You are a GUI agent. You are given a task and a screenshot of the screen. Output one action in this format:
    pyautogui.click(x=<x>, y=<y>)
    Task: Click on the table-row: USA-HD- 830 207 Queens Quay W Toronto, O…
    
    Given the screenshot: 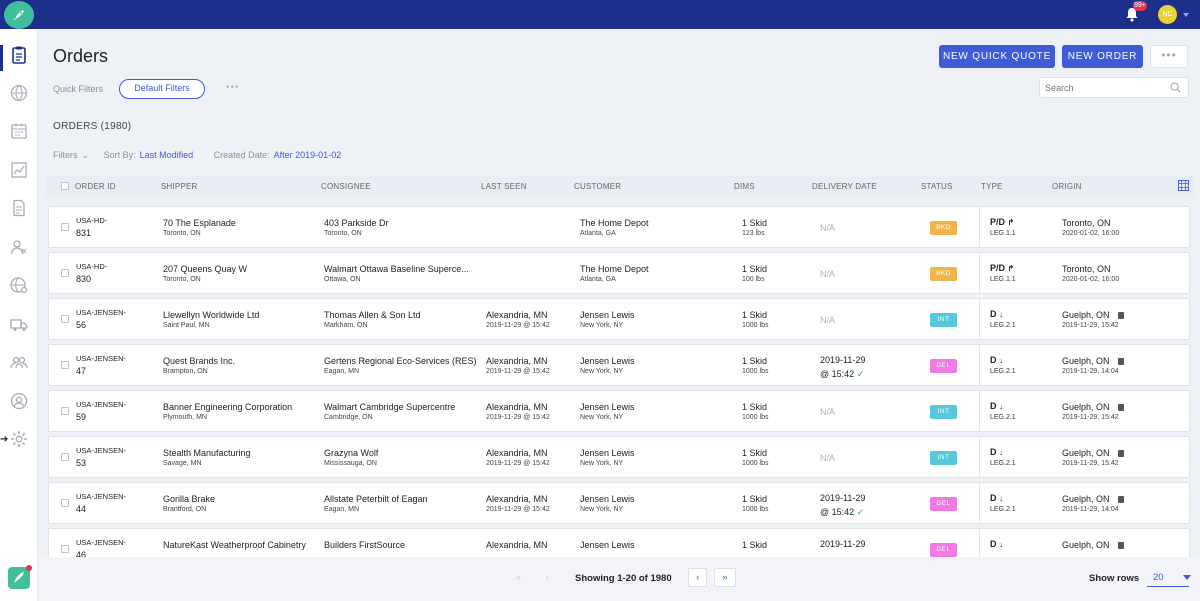 What is the action you would take?
    pyautogui.click(x=619, y=273)
    